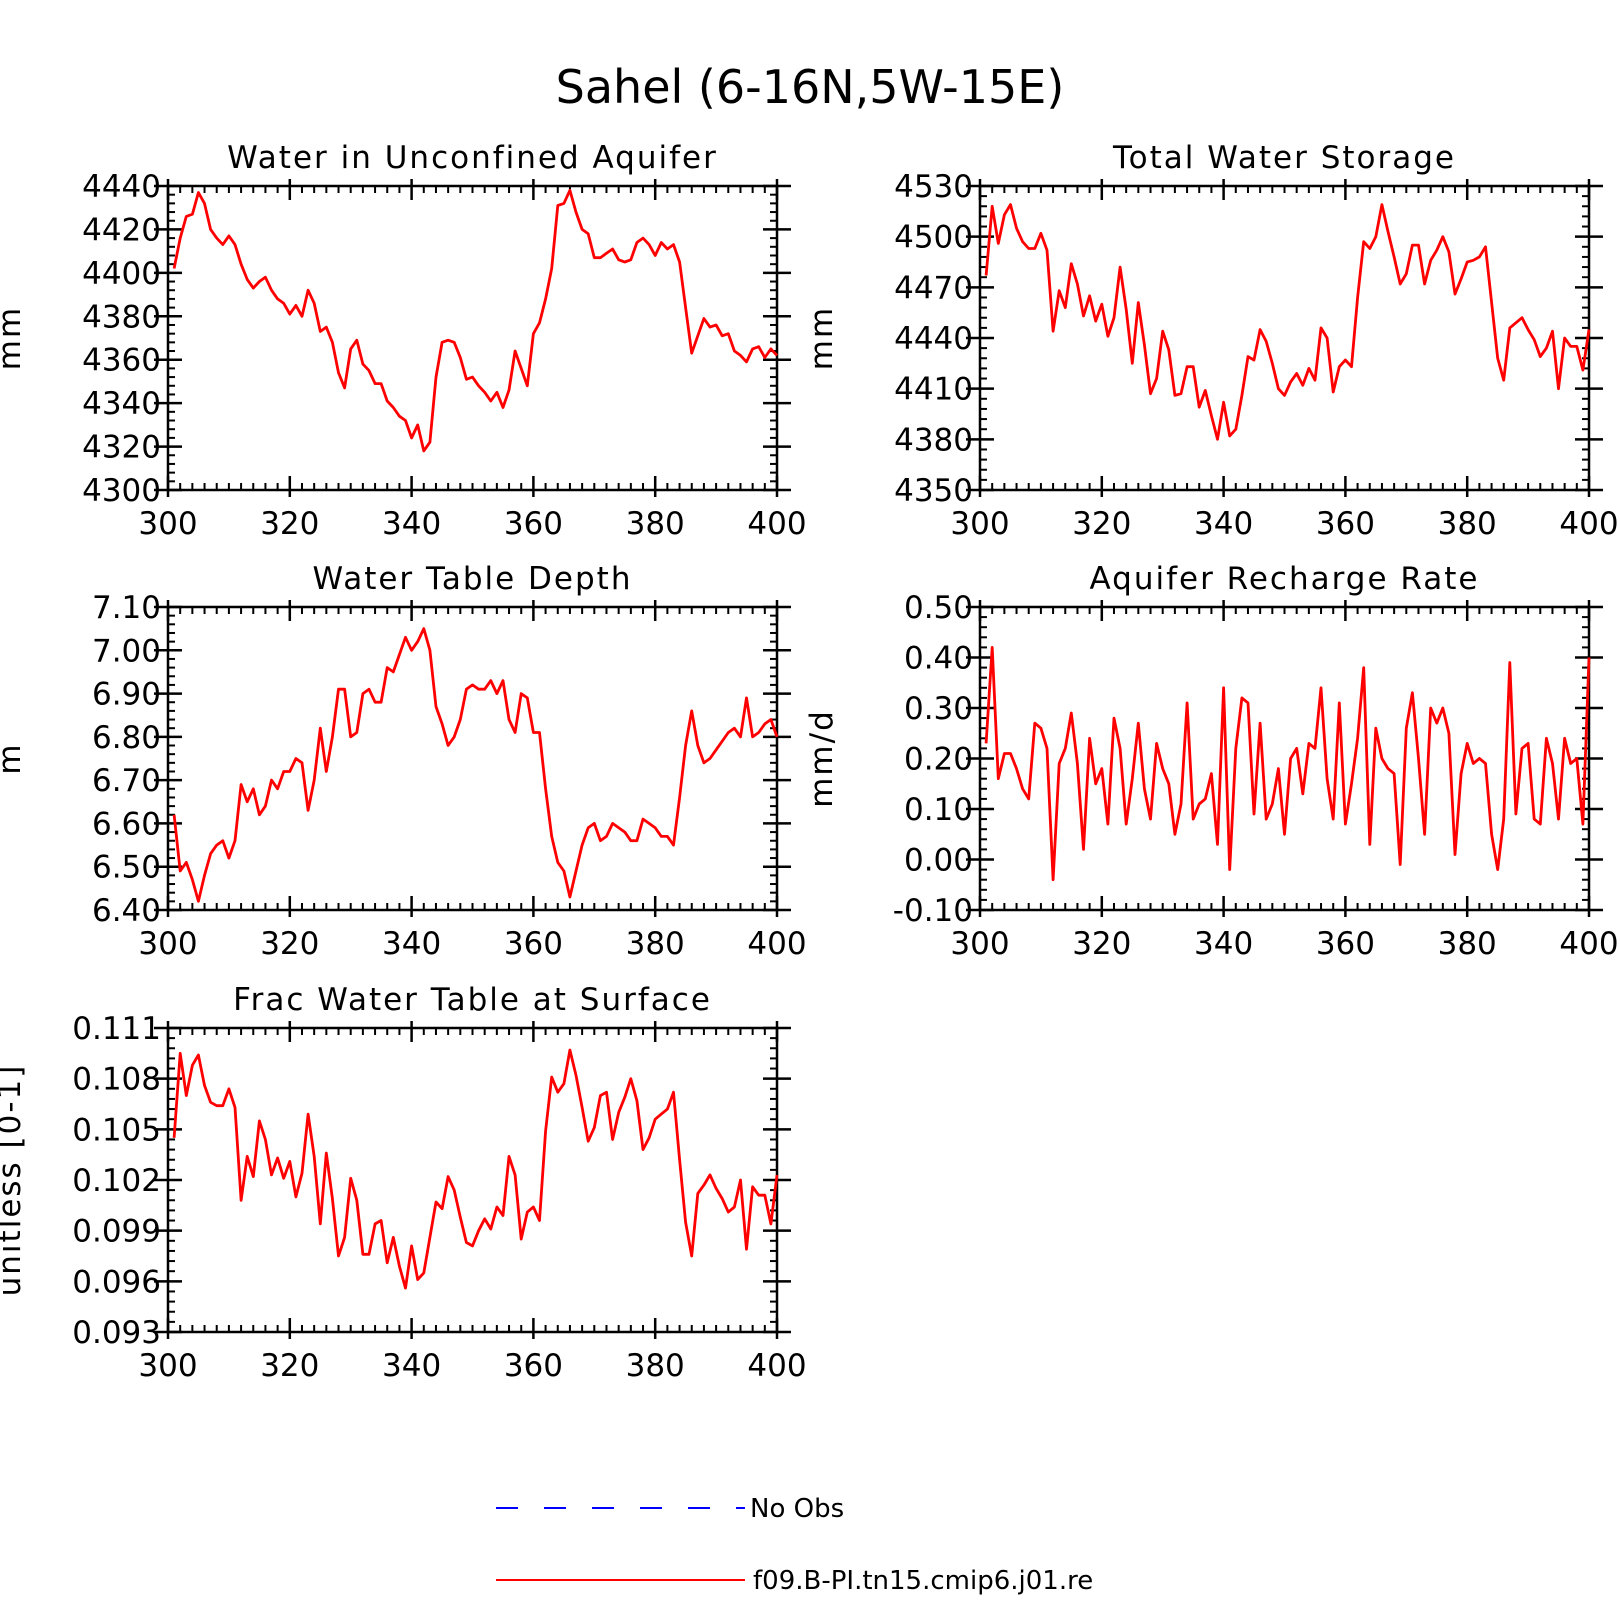  I want to click on y-tick-label: 7.10, so click(126, 608).